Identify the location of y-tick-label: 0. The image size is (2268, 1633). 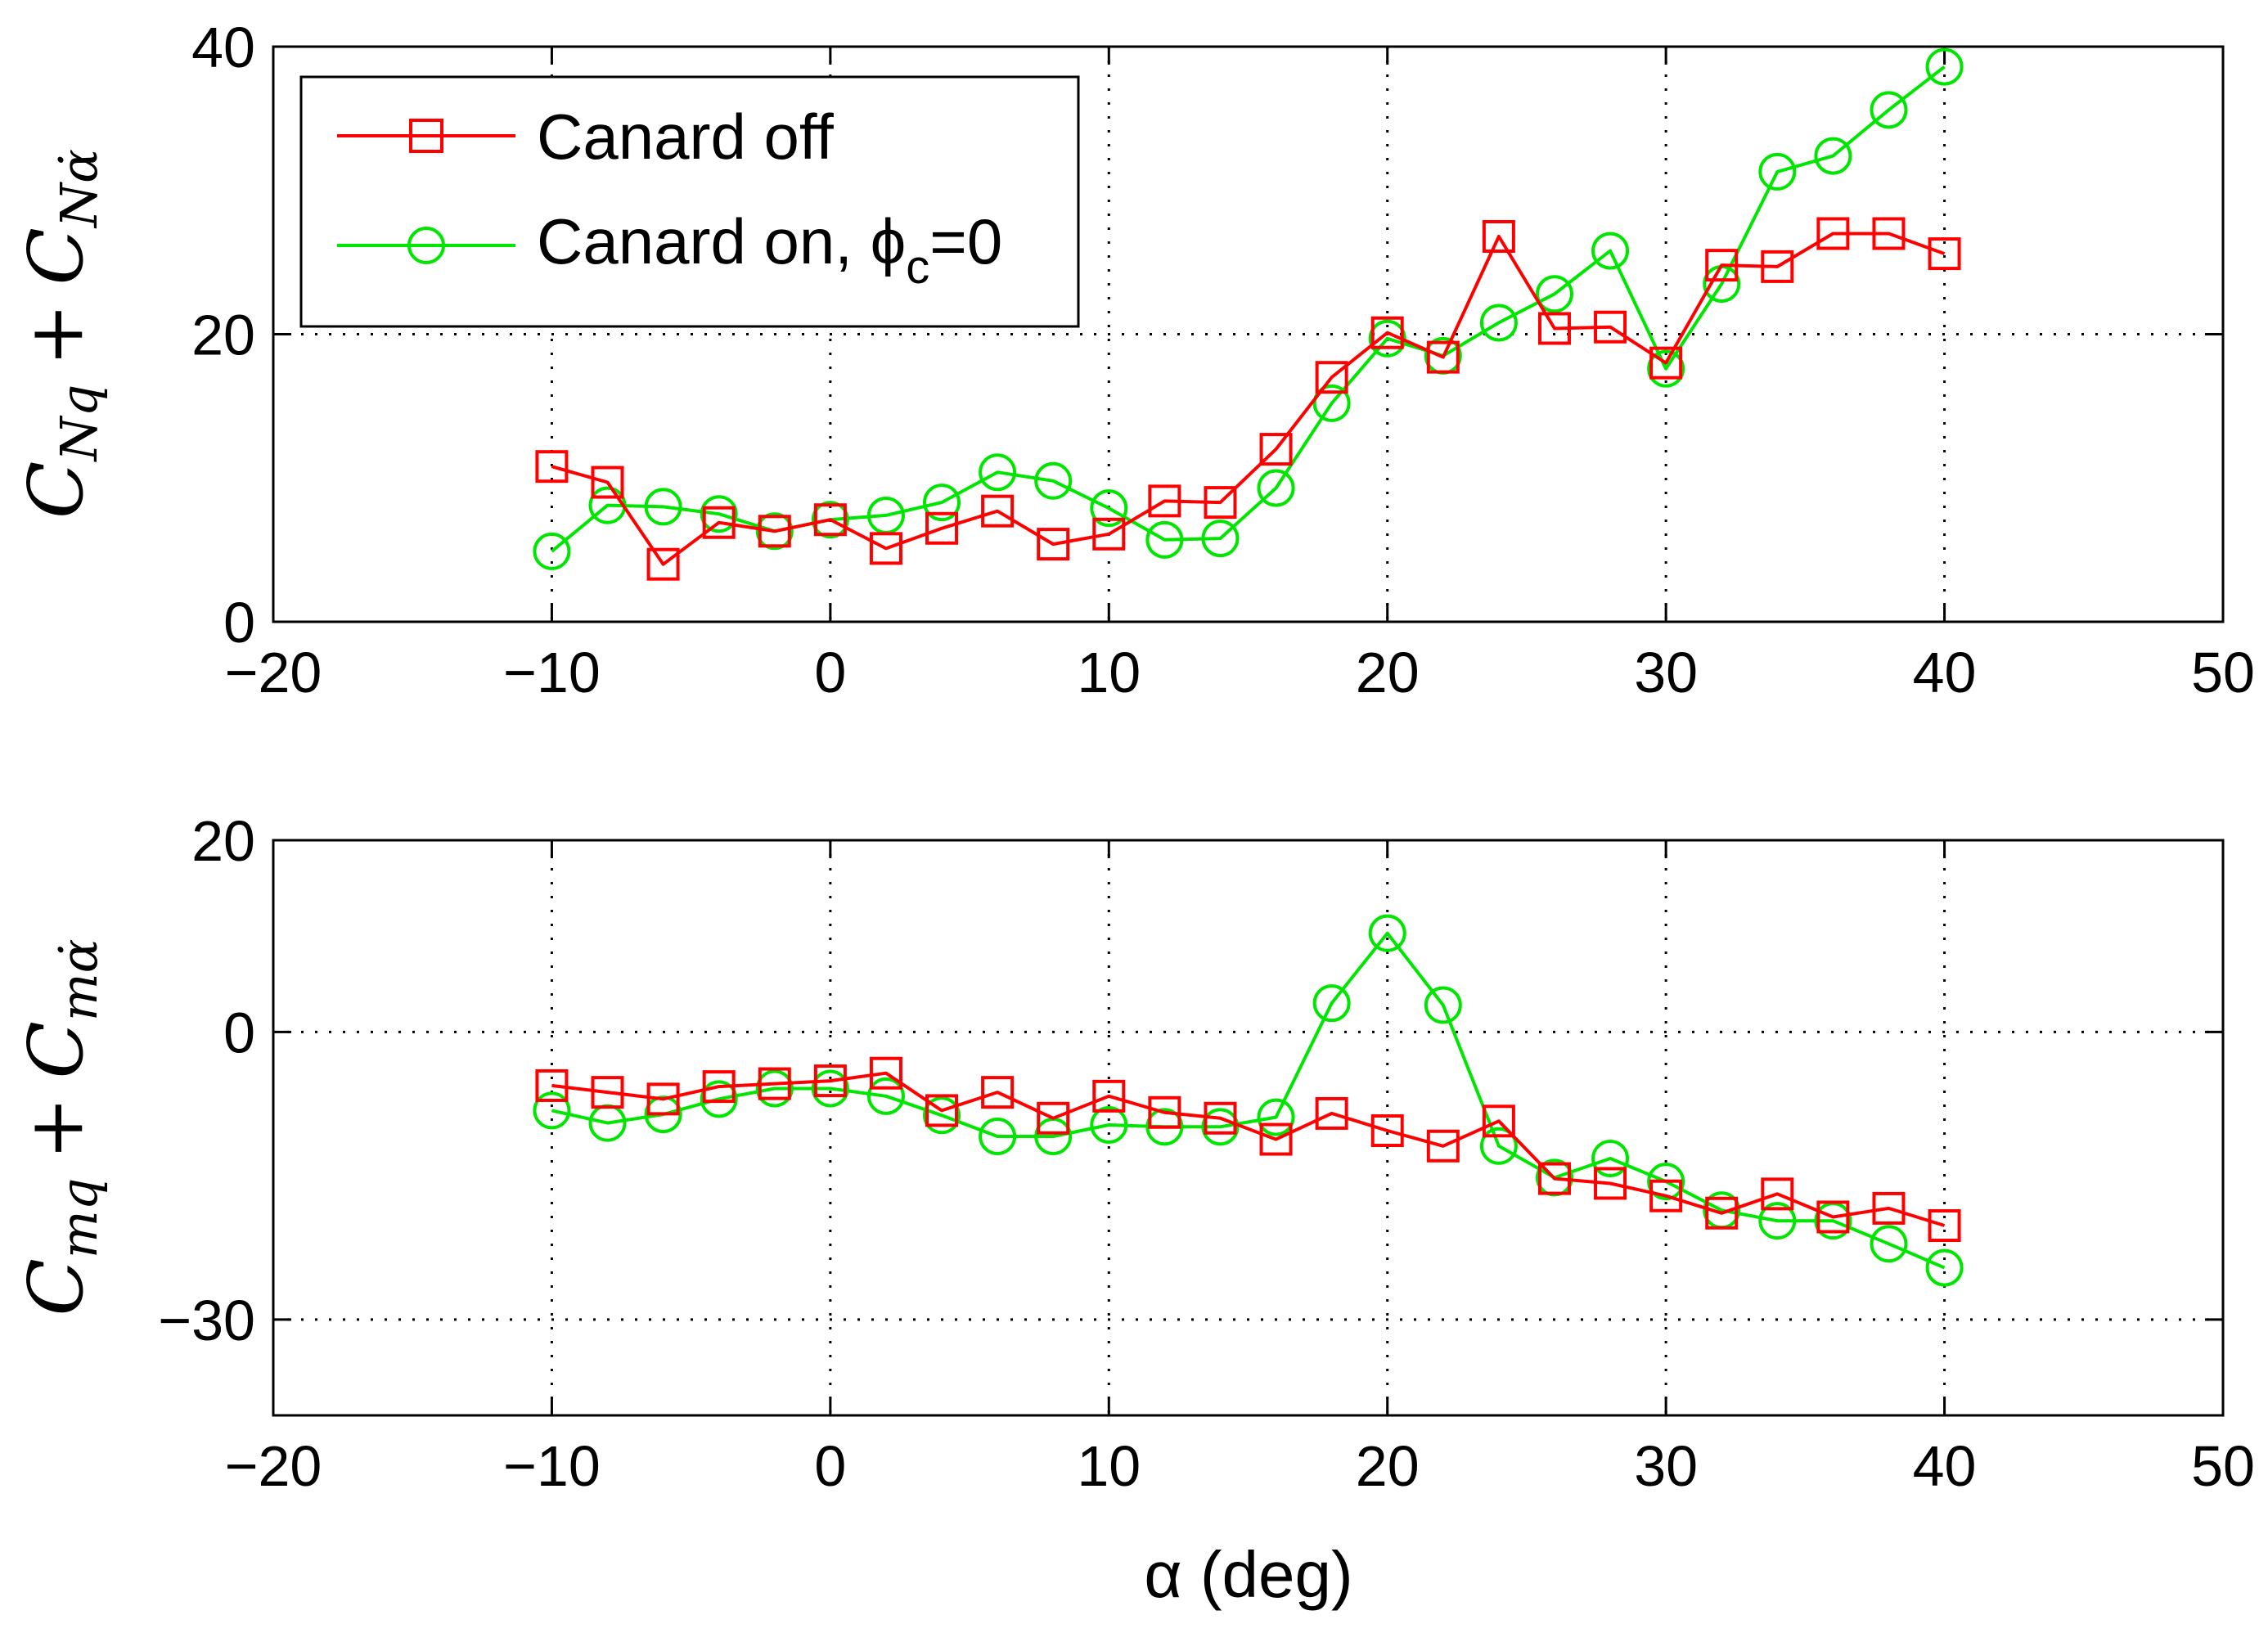
(239, 1032).